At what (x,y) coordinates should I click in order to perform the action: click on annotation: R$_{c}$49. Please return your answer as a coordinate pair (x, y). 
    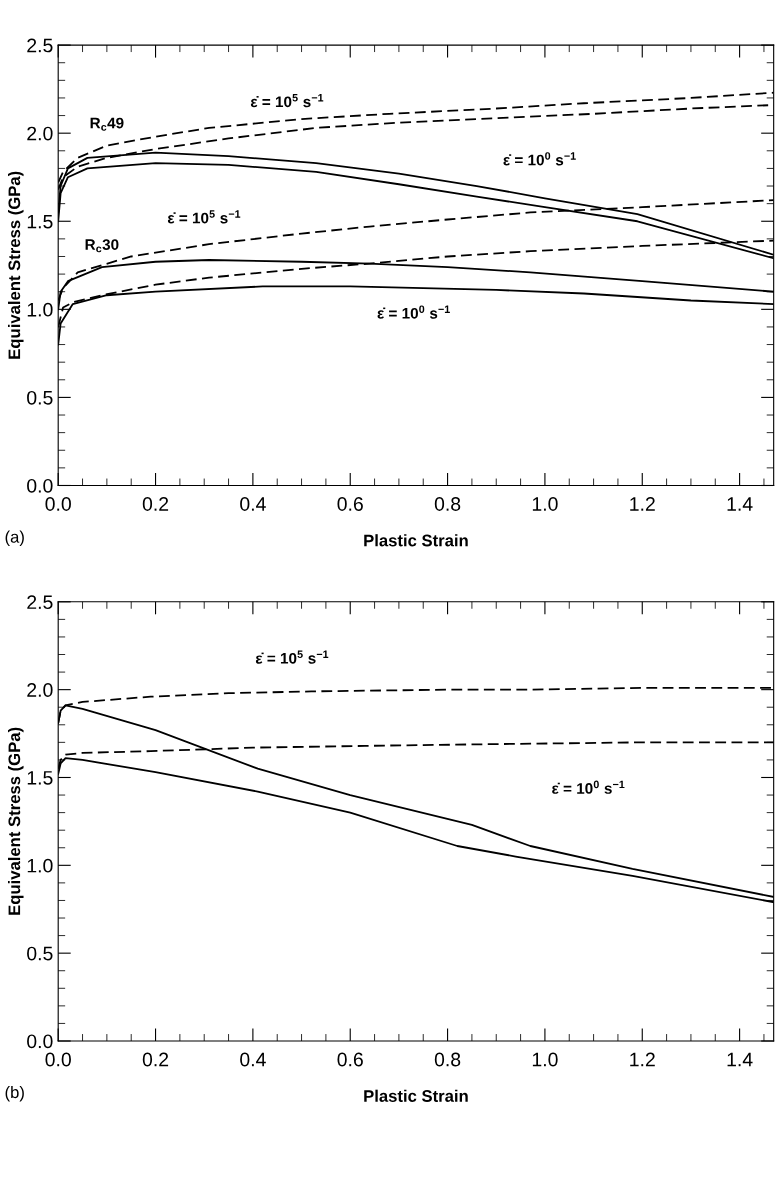
    Looking at the image, I should click on (107, 124).